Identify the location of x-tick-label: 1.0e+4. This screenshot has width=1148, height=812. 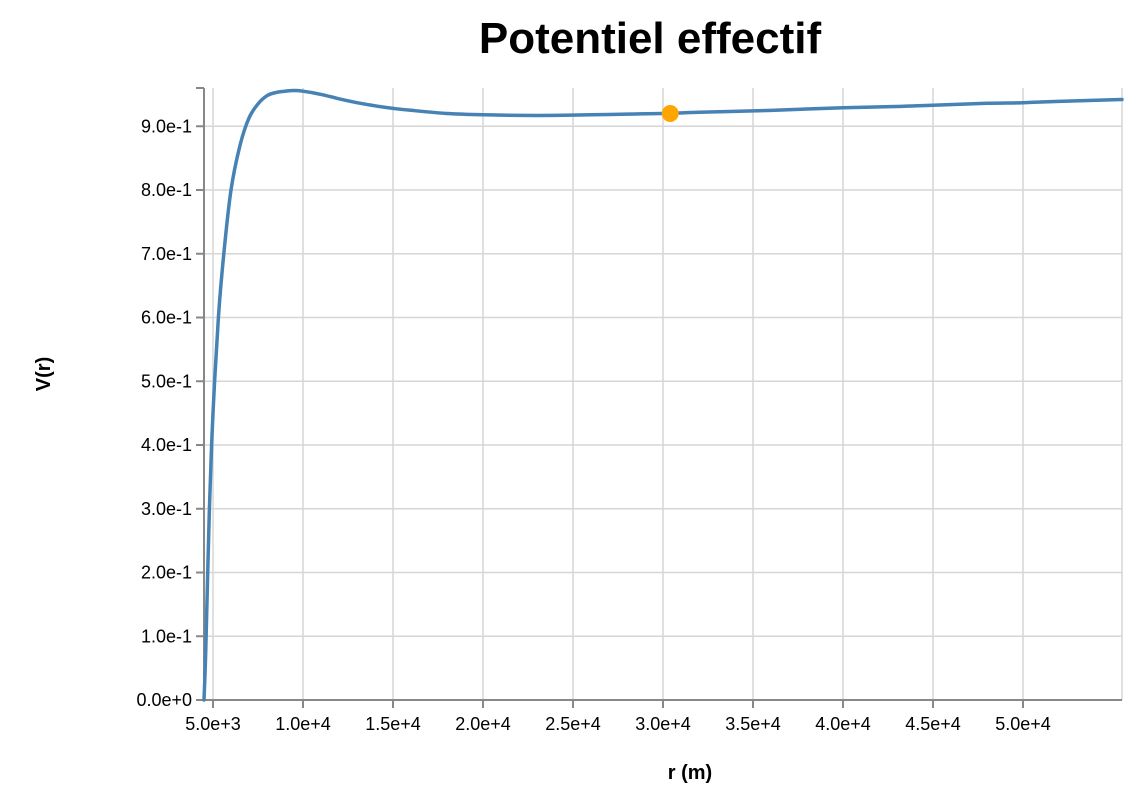
(303, 724).